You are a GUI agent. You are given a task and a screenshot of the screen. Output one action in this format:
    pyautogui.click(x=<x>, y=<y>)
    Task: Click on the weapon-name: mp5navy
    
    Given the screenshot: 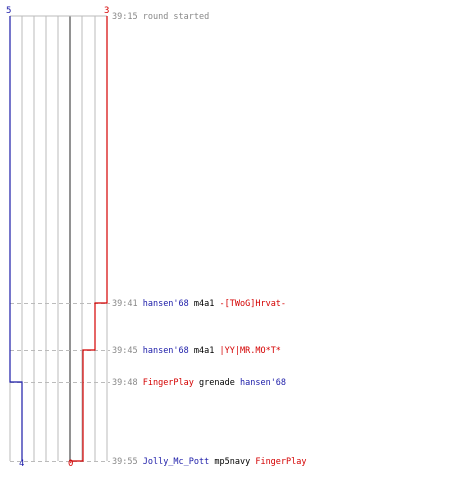 What is the action you would take?
    pyautogui.click(x=232, y=462)
    